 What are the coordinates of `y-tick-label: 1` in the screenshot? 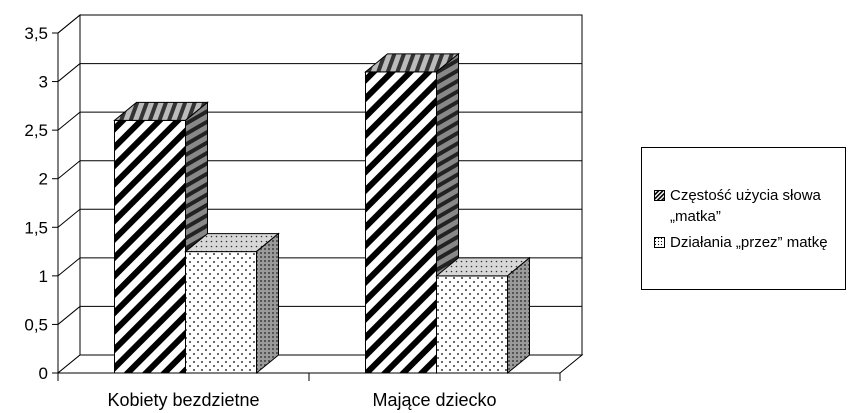 It's located at (43, 276).